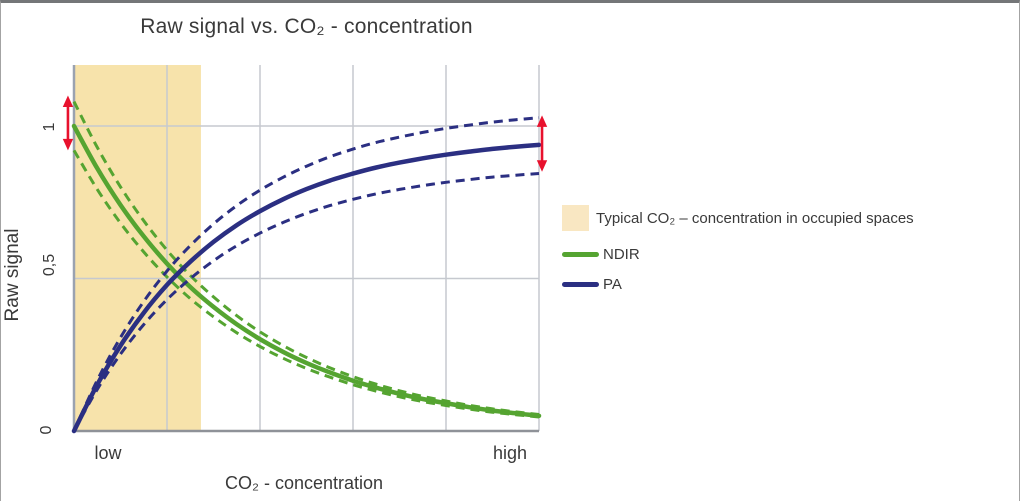 This screenshot has width=1020, height=501. I want to click on y-axis-label: Raw signal, so click(12, 275).